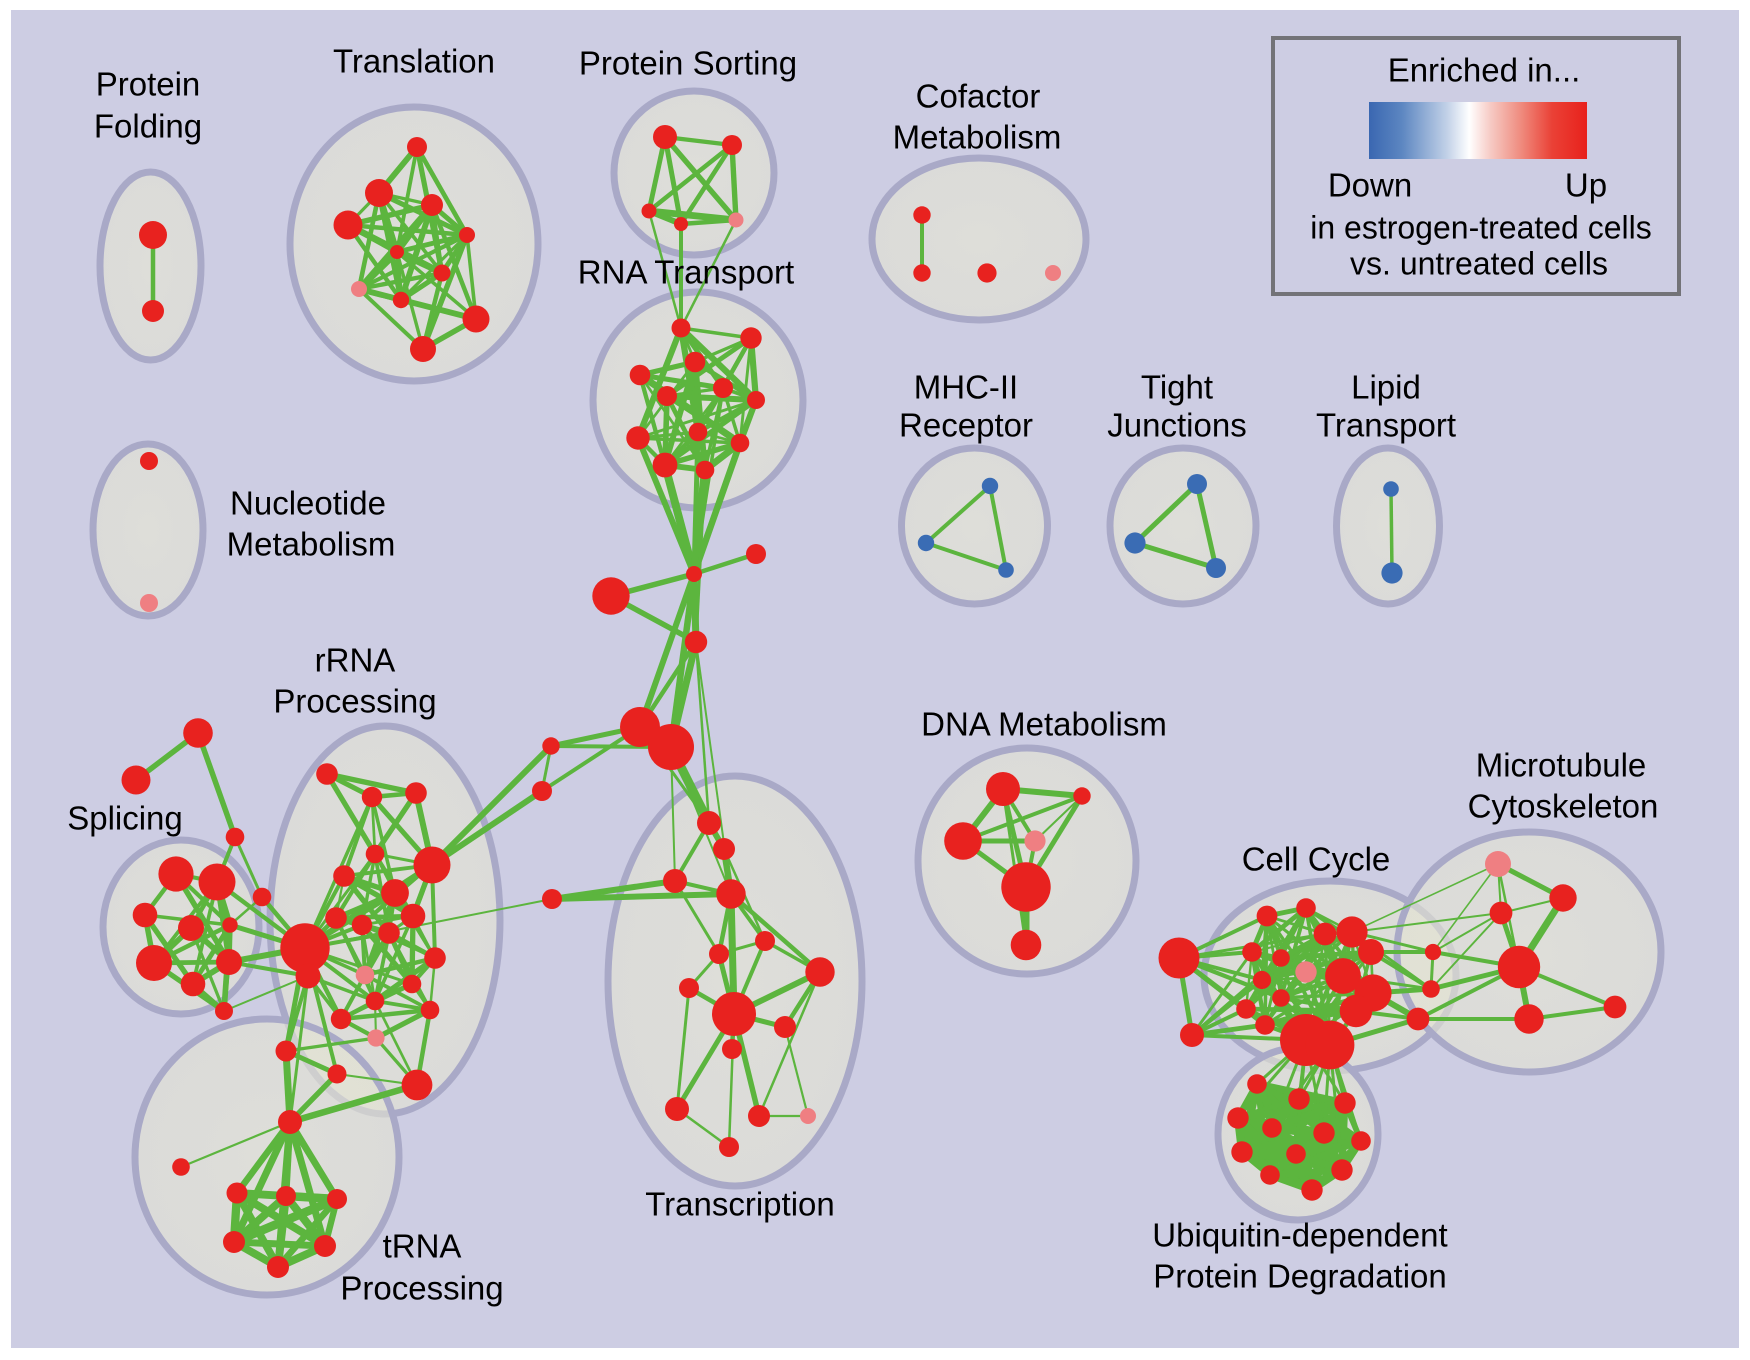 This screenshot has height=1360, width=1750. Describe the element at coordinates (148, 84) in the screenshot. I see `svg-text: Protein` at that location.